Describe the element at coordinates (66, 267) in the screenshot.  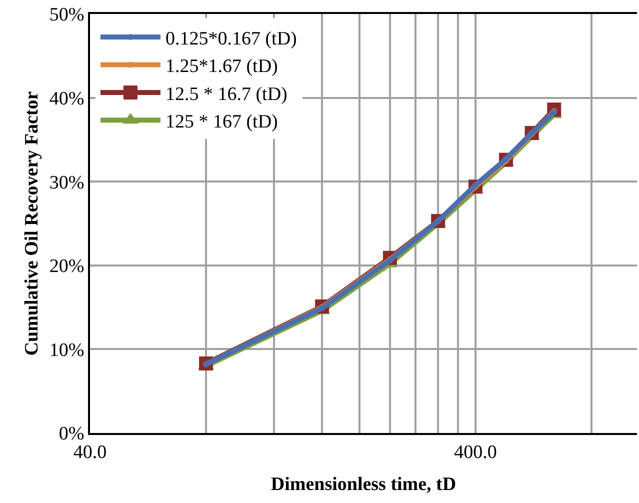
I see `y-tick-label: 20%` at that location.